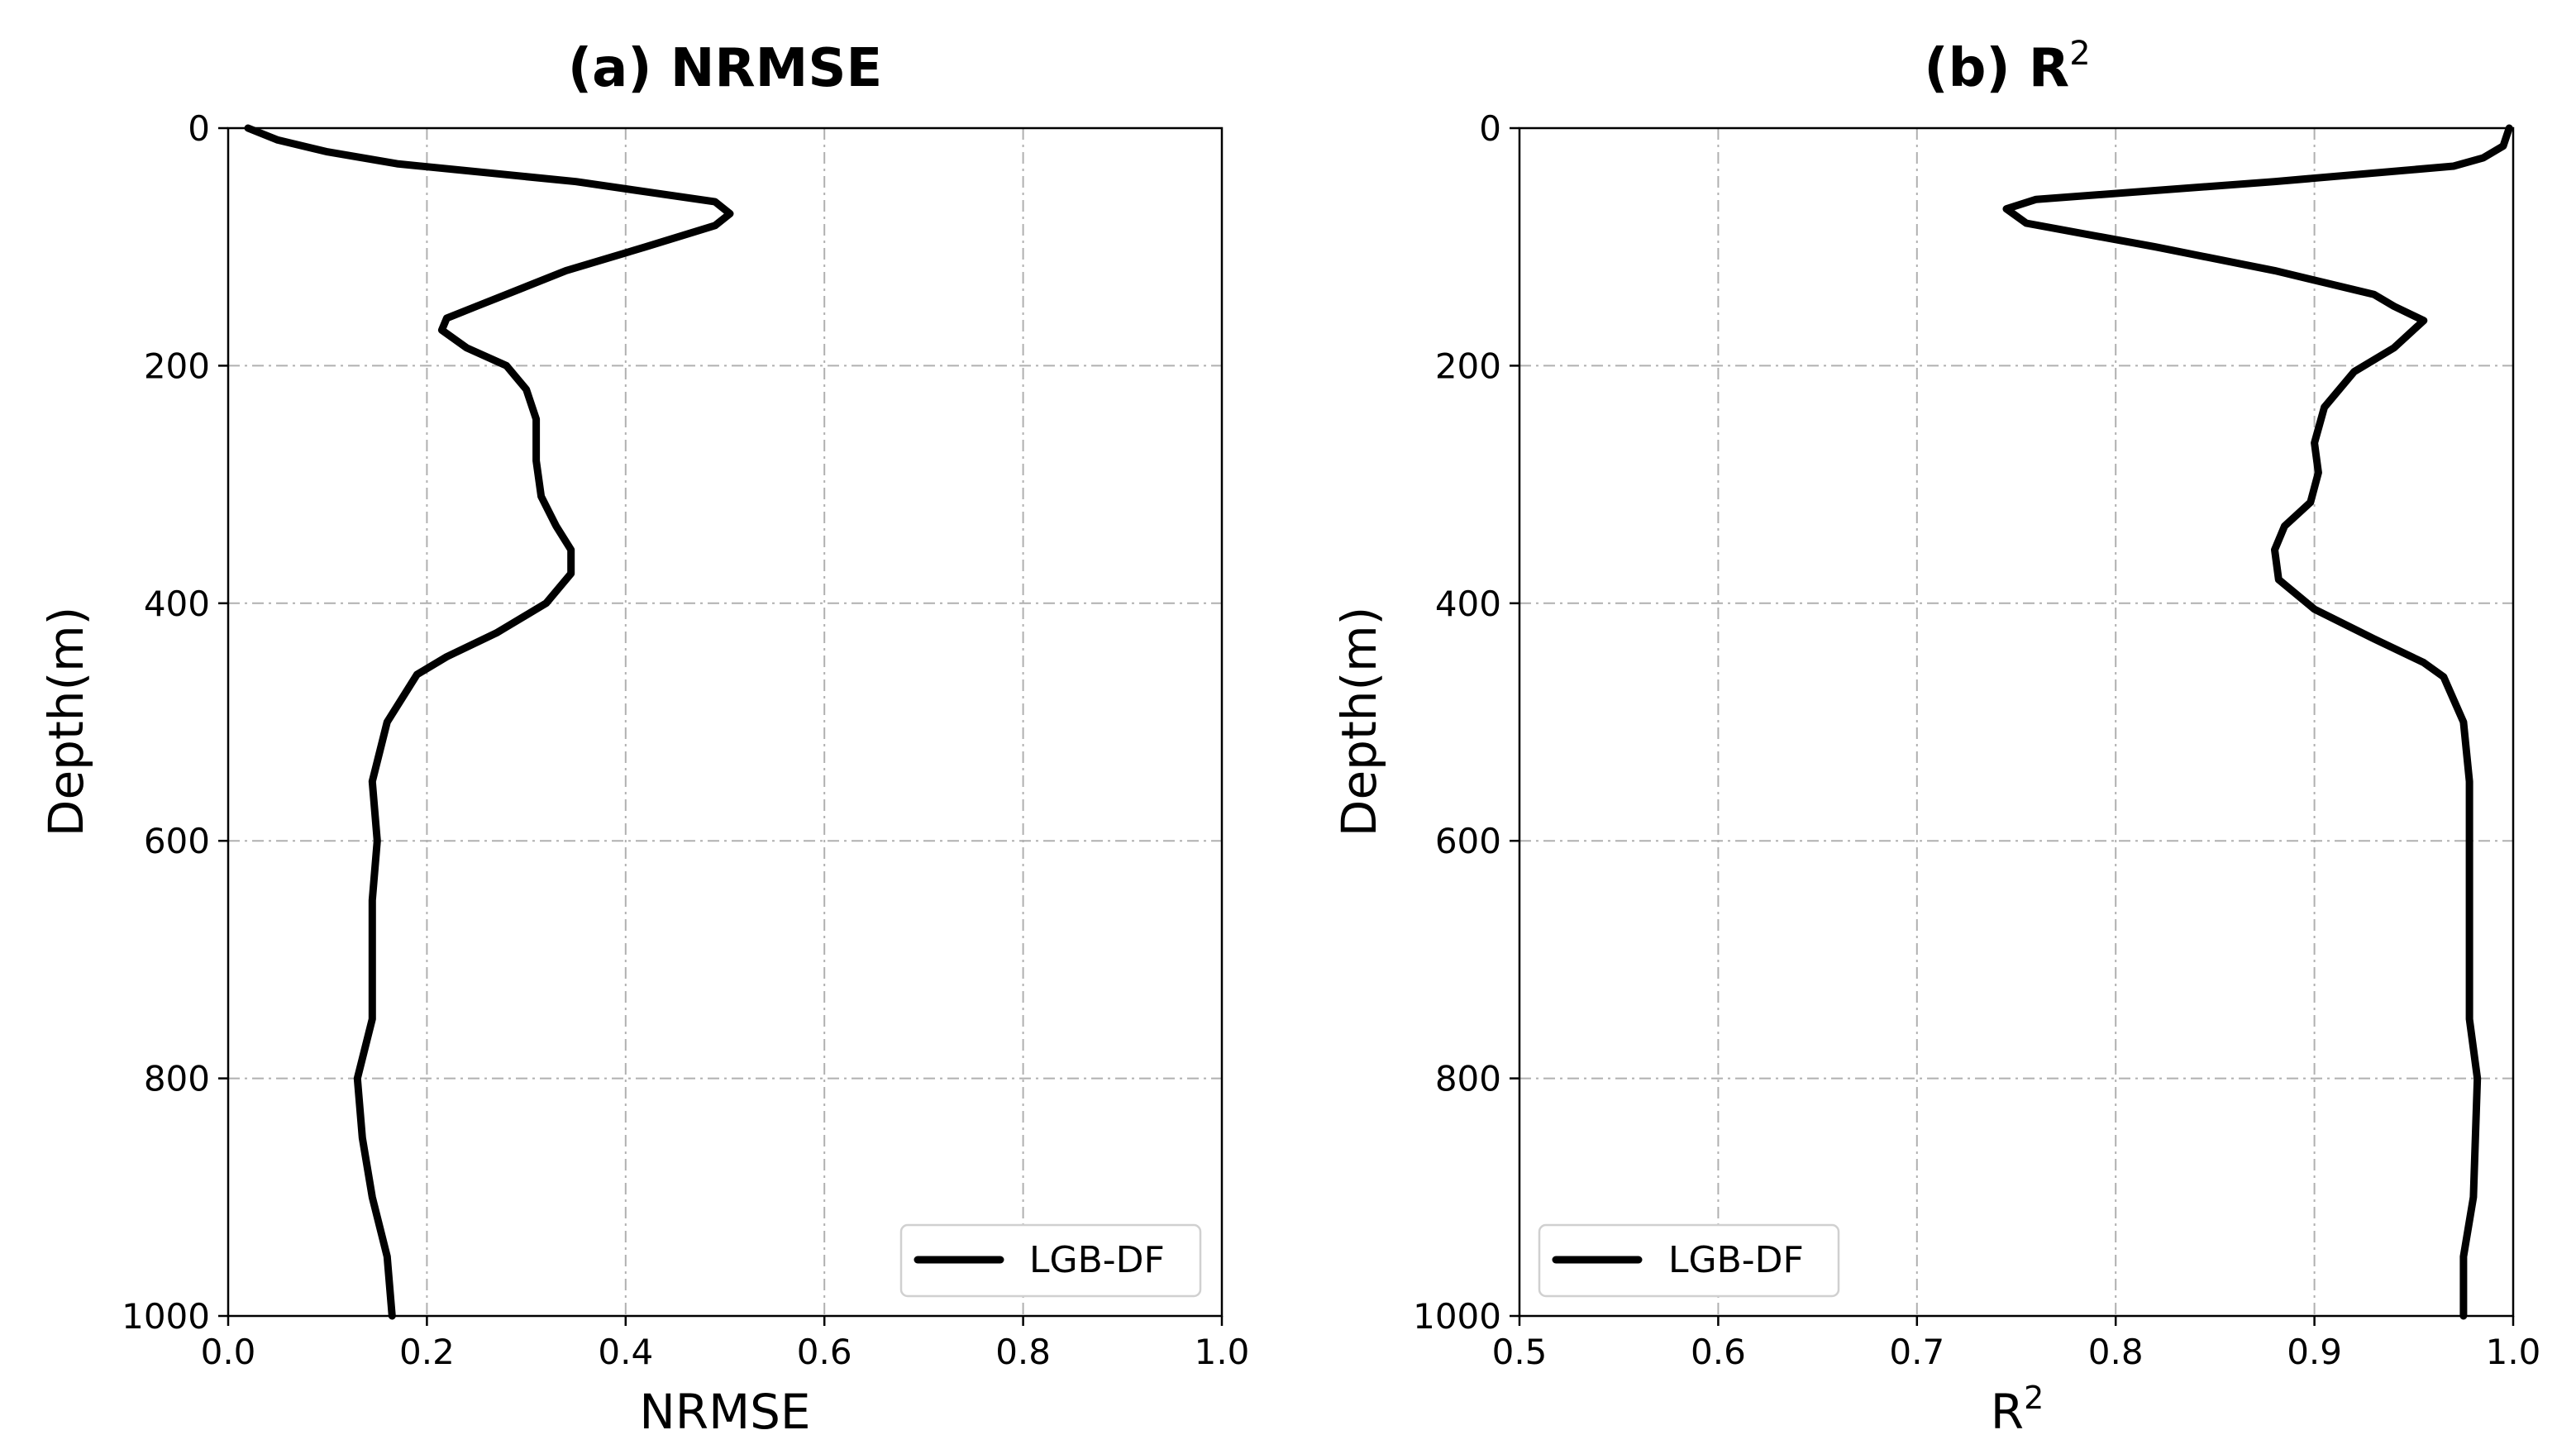 This screenshot has height=1454, width=2576. What do you see at coordinates (427, 1352) in the screenshot?
I see `x-tick-label: 0.2` at bounding box center [427, 1352].